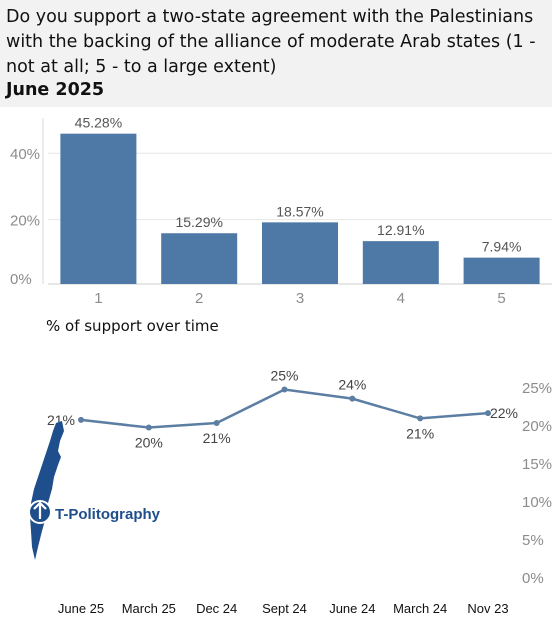 The width and height of the screenshot is (559, 619). What do you see at coordinates (533, 578) in the screenshot?
I see `line-ytick-label: 0%` at bounding box center [533, 578].